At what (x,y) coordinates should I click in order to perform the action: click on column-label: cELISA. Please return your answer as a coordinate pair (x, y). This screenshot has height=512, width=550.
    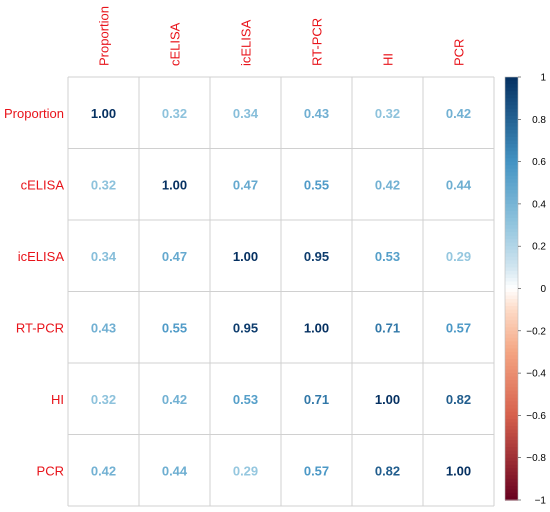
    Looking at the image, I should click on (175, 44).